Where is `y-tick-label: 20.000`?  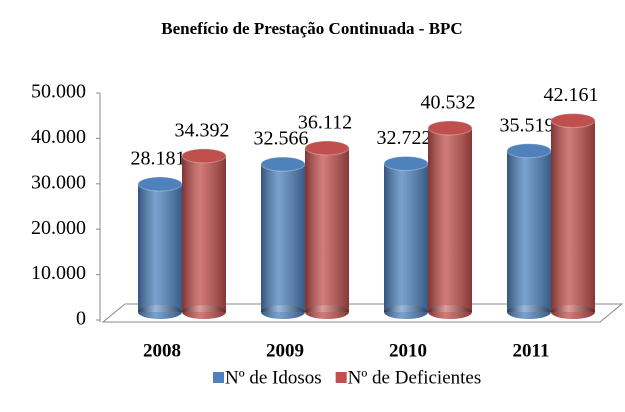
y-tick-label: 20.000 is located at coordinates (58, 228).